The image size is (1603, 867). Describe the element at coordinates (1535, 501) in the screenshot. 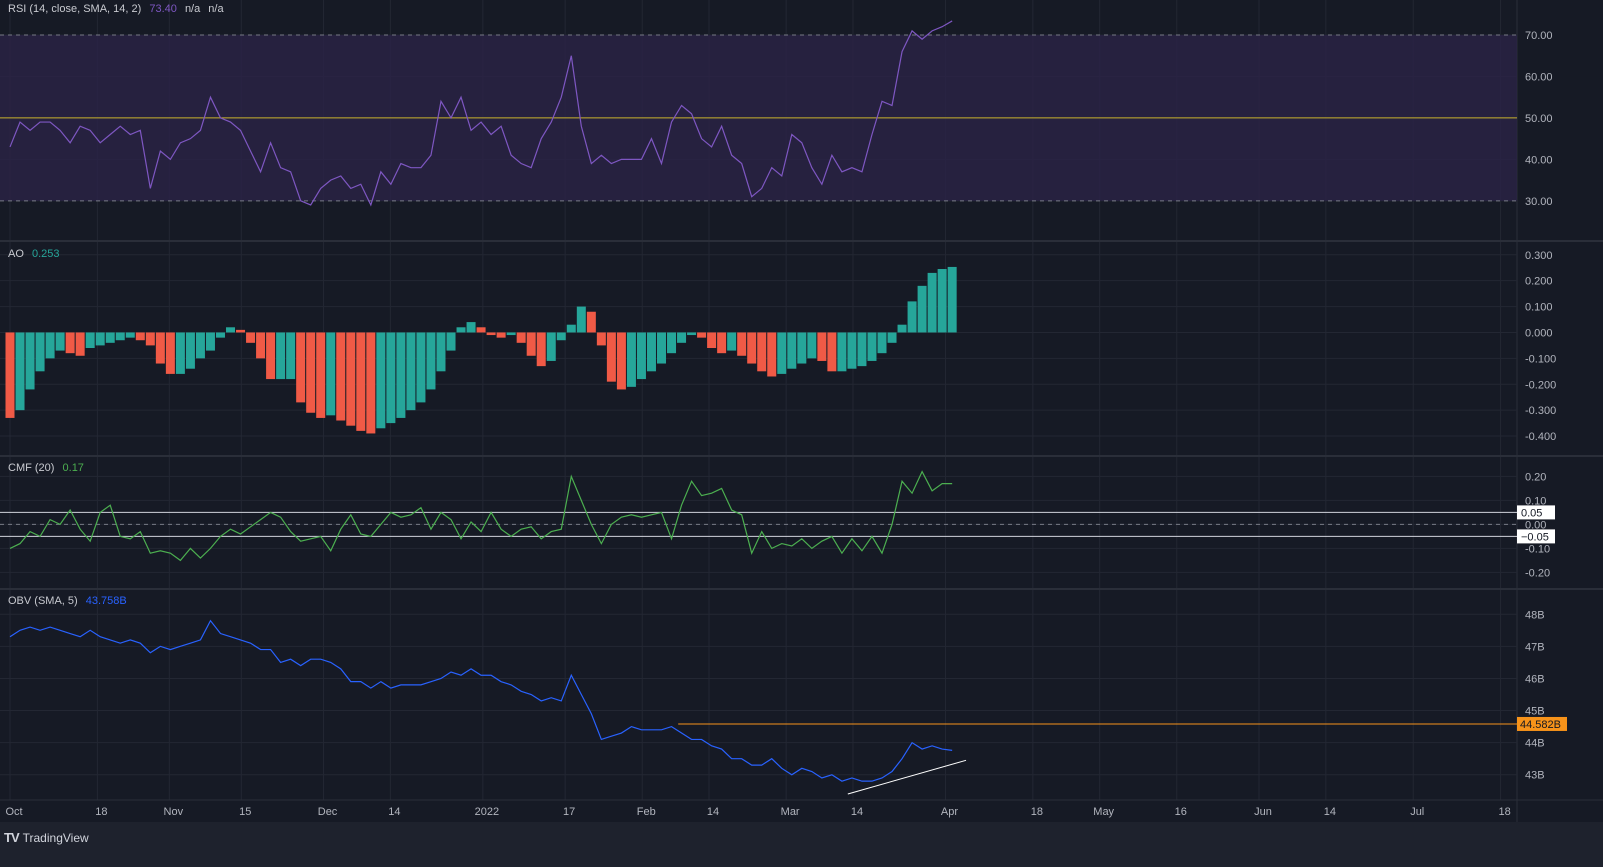

I see `price-axis-label: 0.10` at that location.